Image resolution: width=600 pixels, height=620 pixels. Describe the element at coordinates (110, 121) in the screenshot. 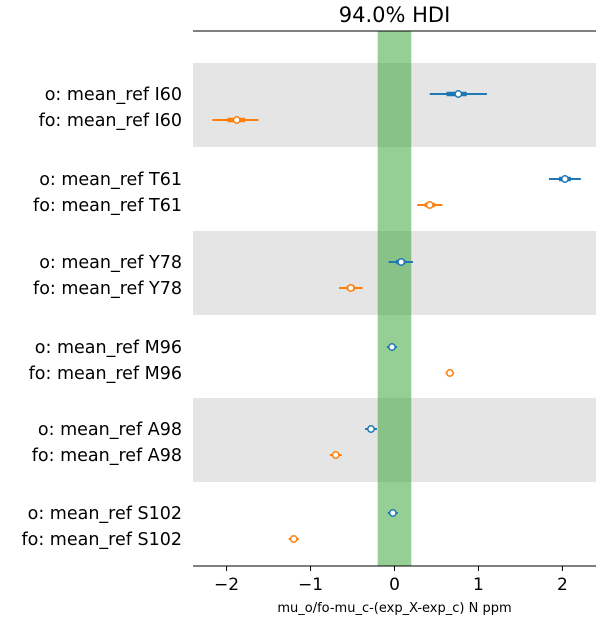

I see `row-label: fo: mean_ref I60` at that location.